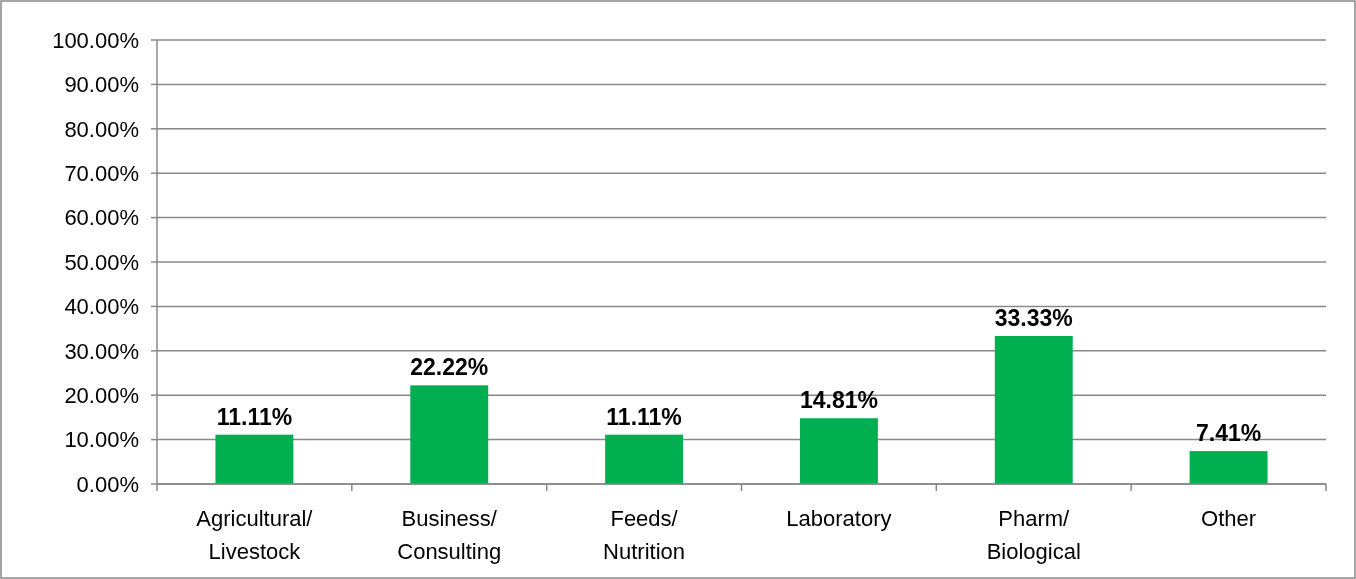 The image size is (1356, 579). What do you see at coordinates (107, 484) in the screenshot?
I see `y-tick-label: 0.00%` at bounding box center [107, 484].